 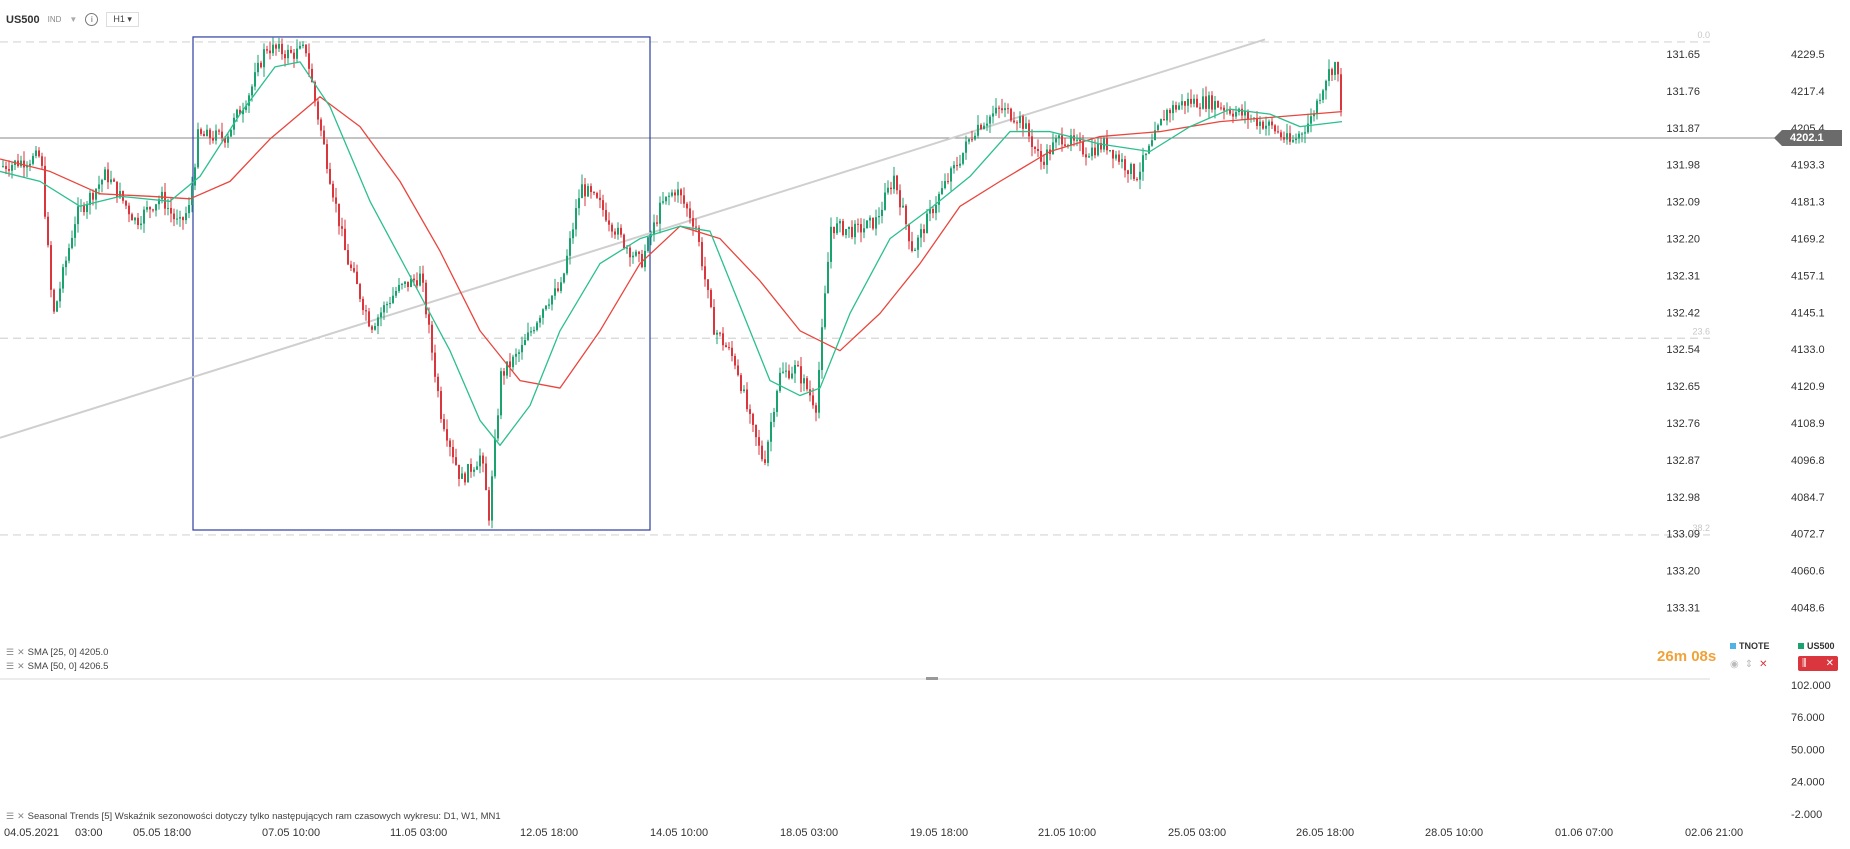 What do you see at coordinates (1683, 313) in the screenshot?
I see `tnote-axis-tick: 132.42` at bounding box center [1683, 313].